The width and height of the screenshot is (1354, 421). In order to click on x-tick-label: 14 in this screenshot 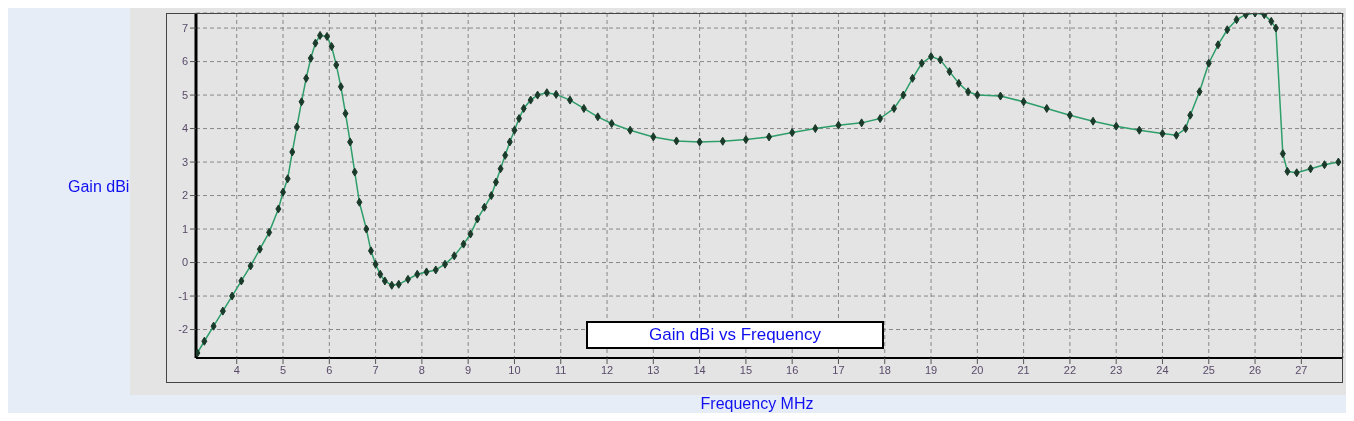, I will do `click(699, 369)`.